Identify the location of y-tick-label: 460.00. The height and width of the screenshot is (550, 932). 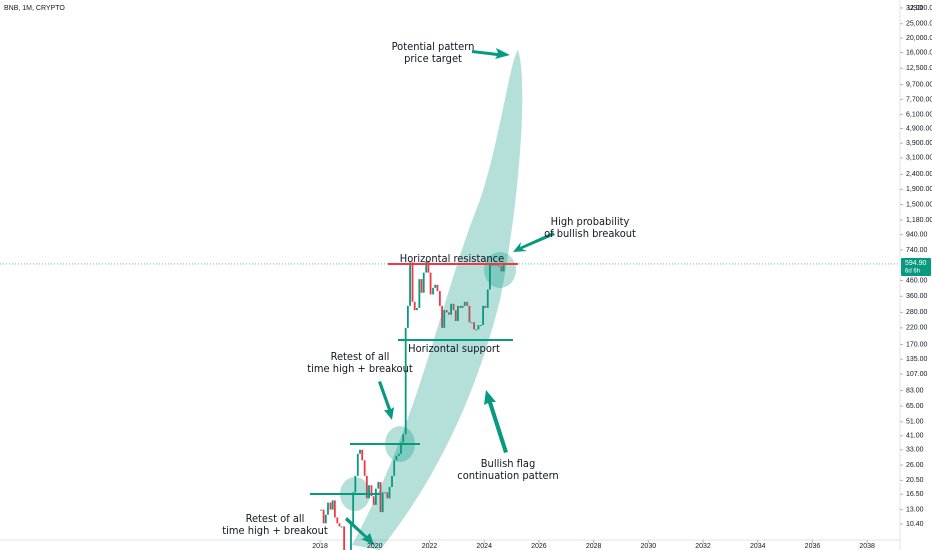
(917, 280).